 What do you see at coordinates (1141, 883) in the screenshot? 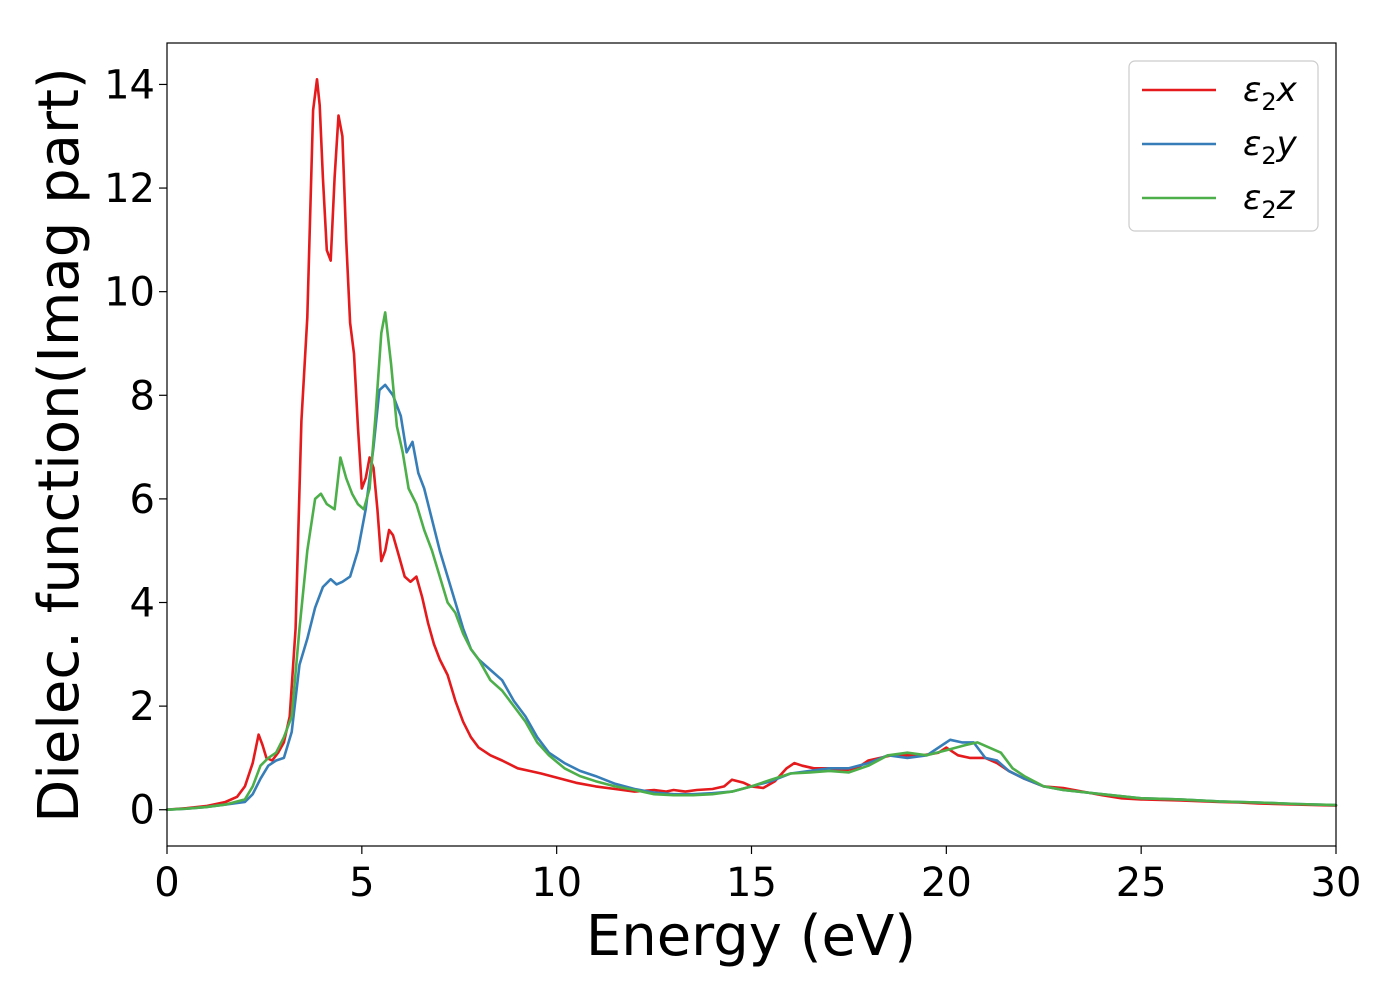
I see `x-tick-label: 25` at bounding box center [1141, 883].